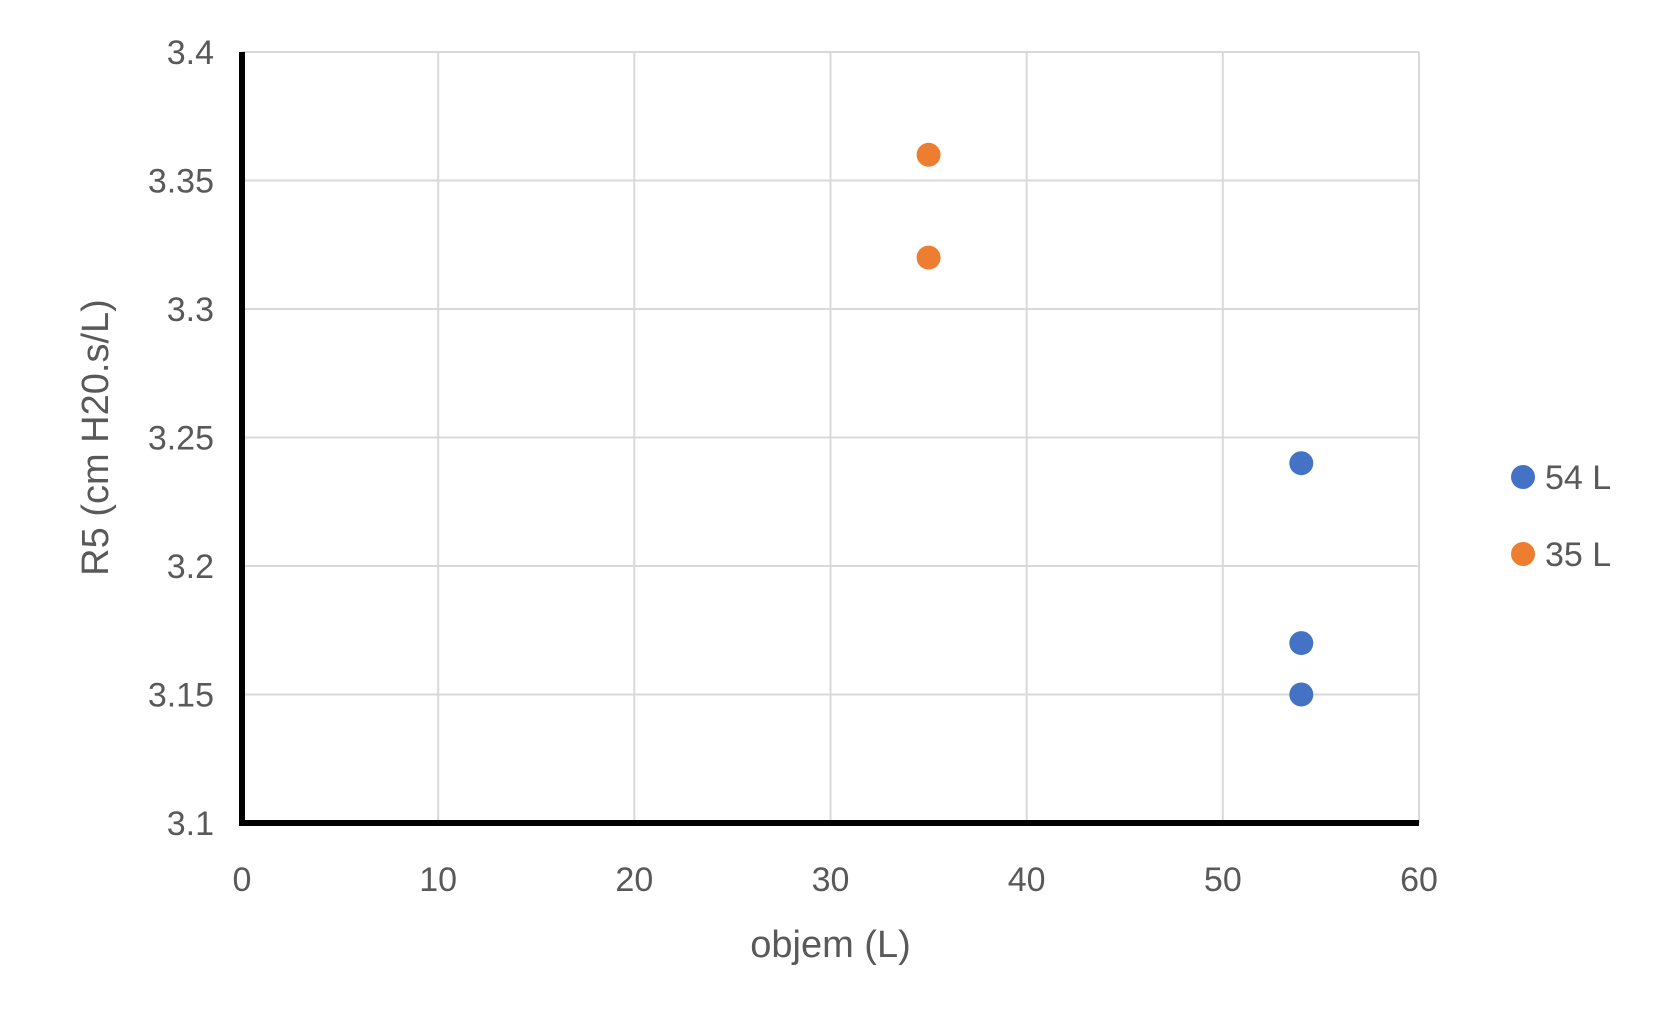 The image size is (1656, 1028). Describe the element at coordinates (190, 824) in the screenshot. I see `y-tick-label: 3.1` at that location.